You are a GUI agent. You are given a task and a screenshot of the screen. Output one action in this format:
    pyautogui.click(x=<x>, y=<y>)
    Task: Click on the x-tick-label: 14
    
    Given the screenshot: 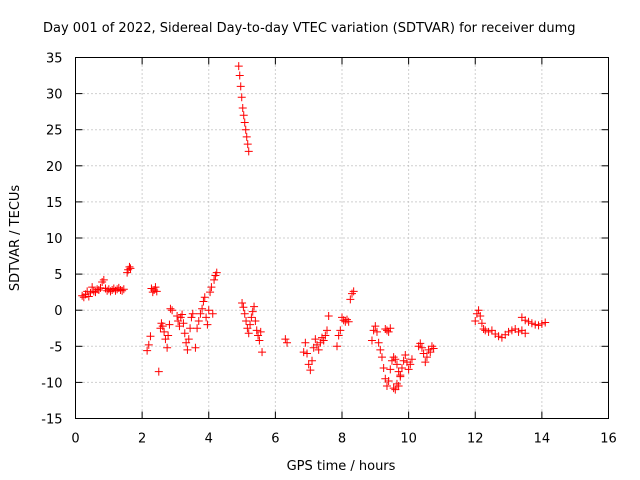 What is the action you would take?
    pyautogui.click(x=542, y=439)
    